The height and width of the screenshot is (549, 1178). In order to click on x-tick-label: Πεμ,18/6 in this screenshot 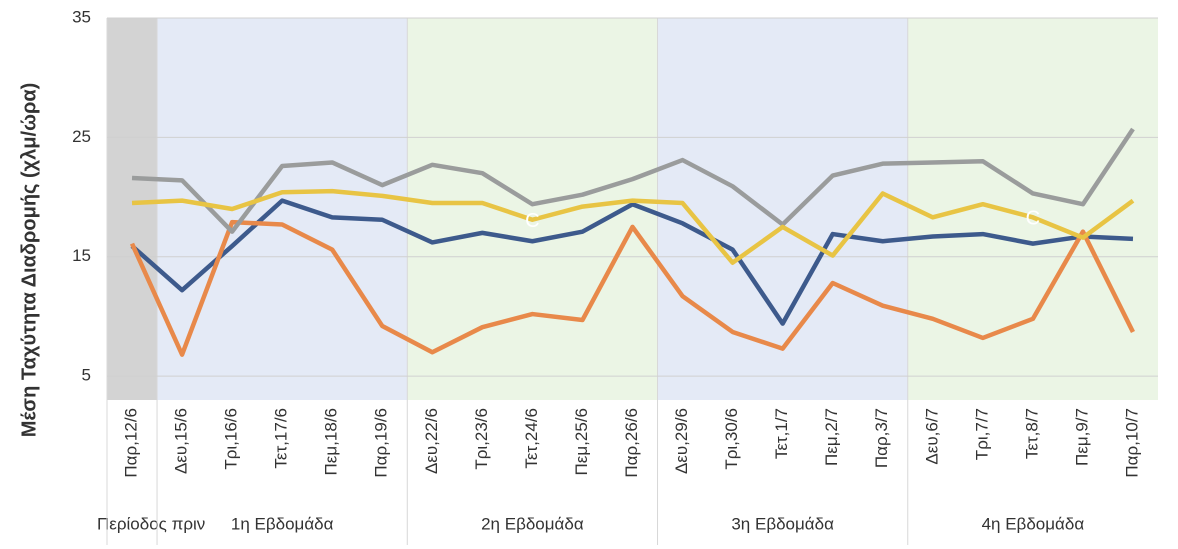, I will do `click(331, 441)`.